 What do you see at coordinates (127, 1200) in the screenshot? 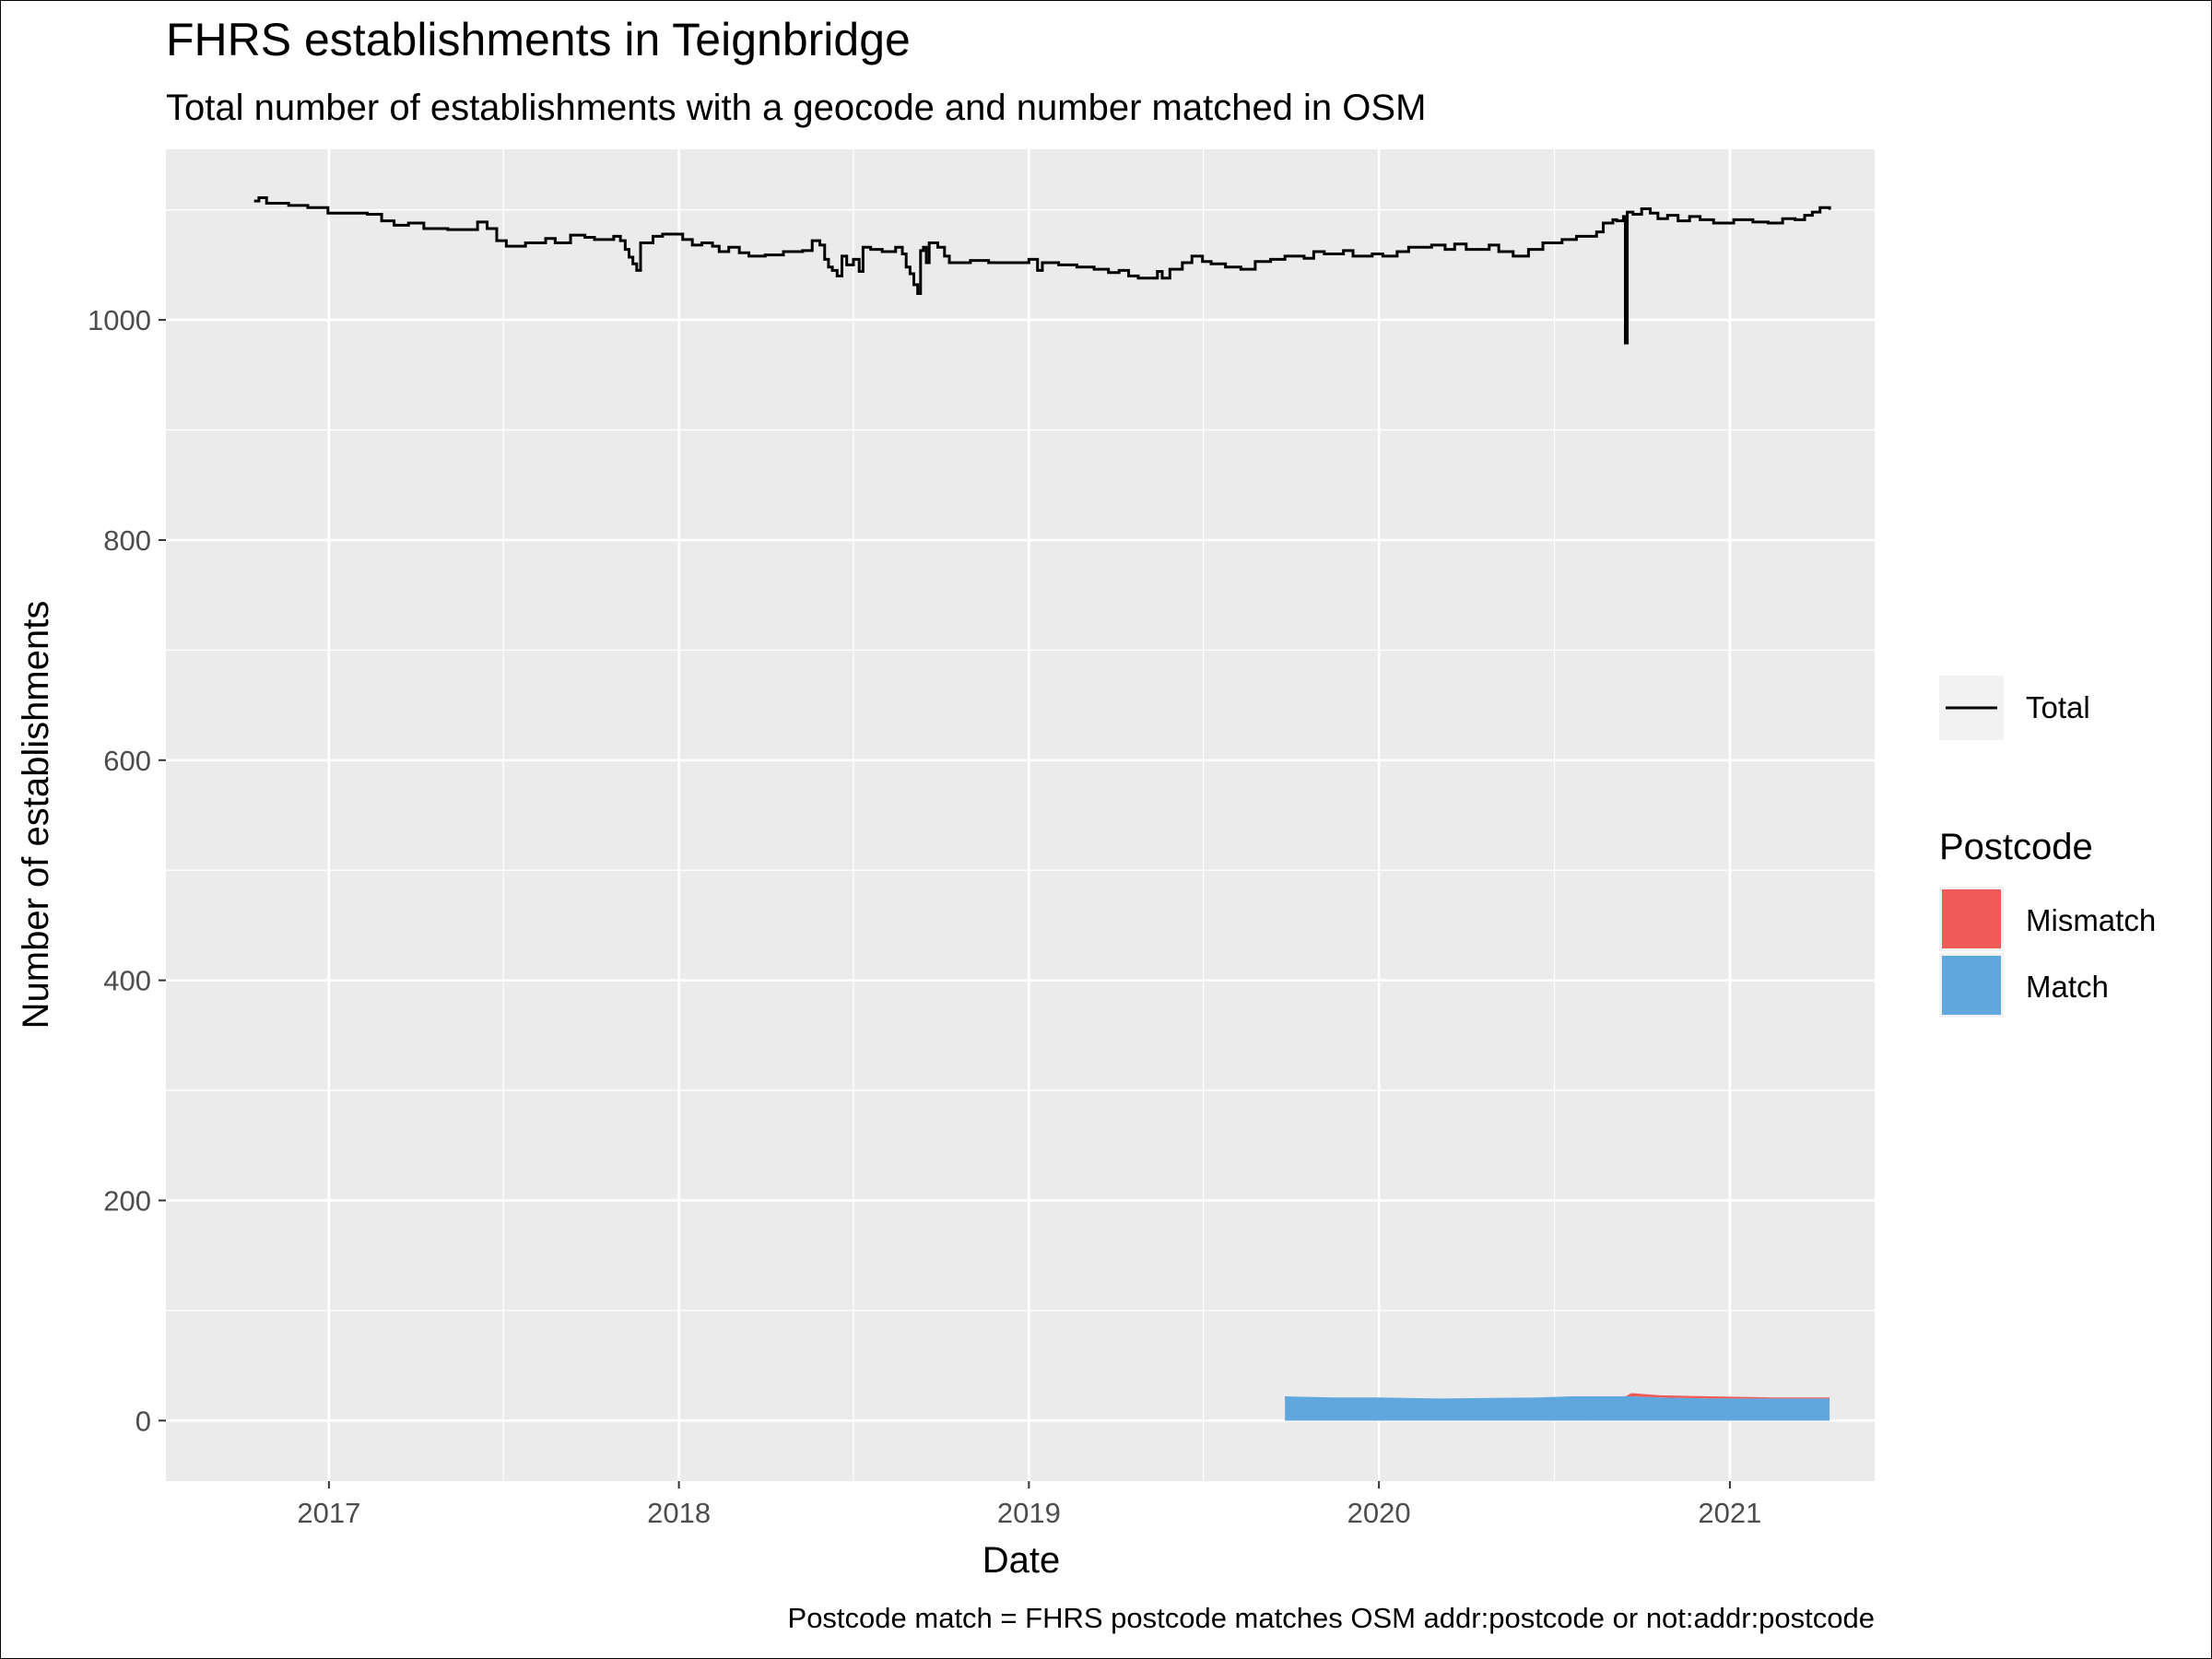
I see `y-tick-label: 200` at bounding box center [127, 1200].